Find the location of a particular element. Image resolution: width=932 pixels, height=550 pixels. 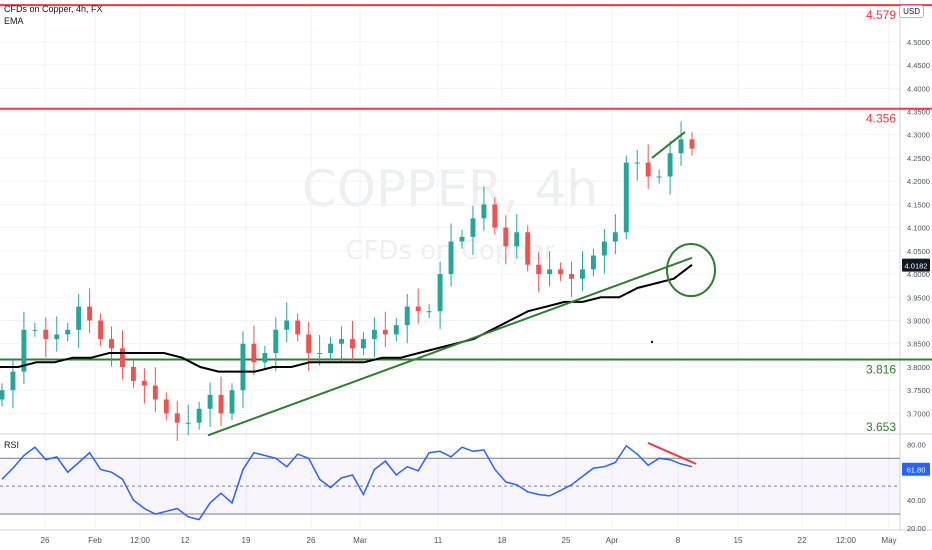

circle-marker is located at coordinates (691, 270).